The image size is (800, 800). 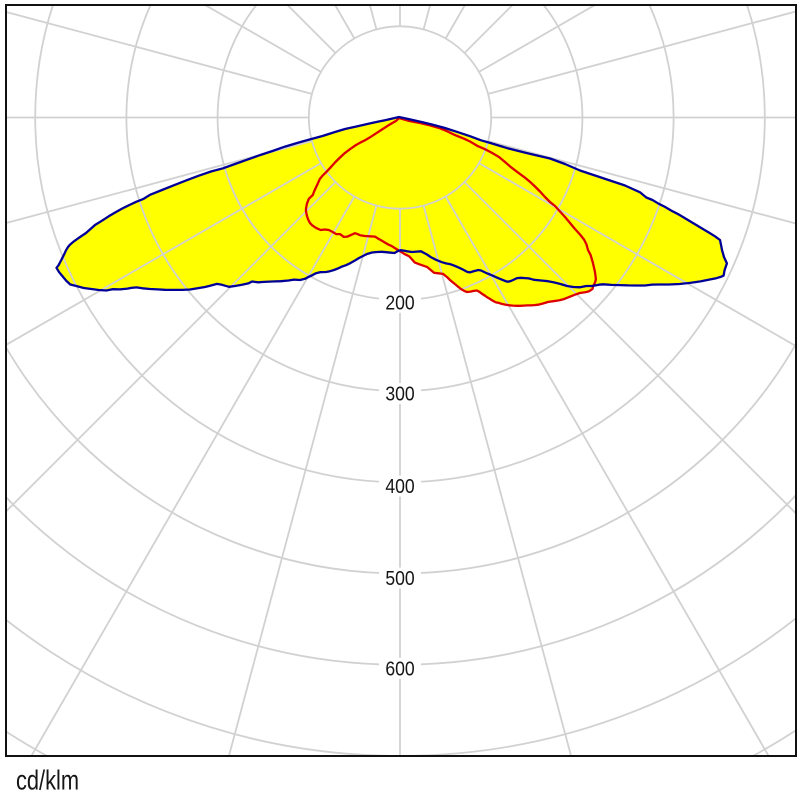 I want to click on svg-text: 500, so click(x=399, y=578).